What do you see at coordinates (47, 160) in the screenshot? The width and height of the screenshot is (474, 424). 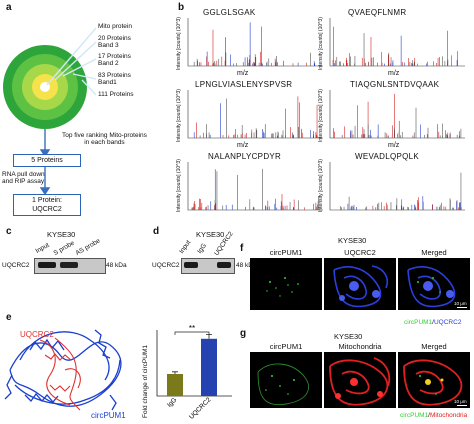 I see `box-five-proteins: 5 Proteins` at bounding box center [47, 160].